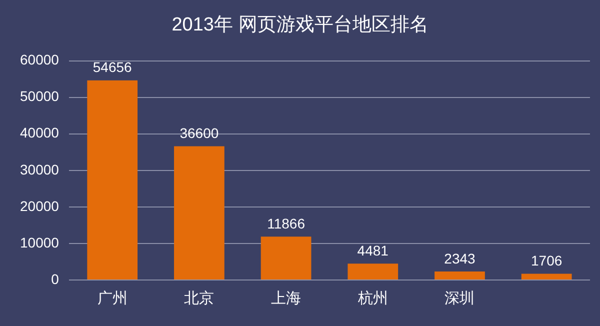  What do you see at coordinates (300, 25) in the screenshot?
I see `chart-title: 2013年 网页游戏平台地区排名` at bounding box center [300, 25].